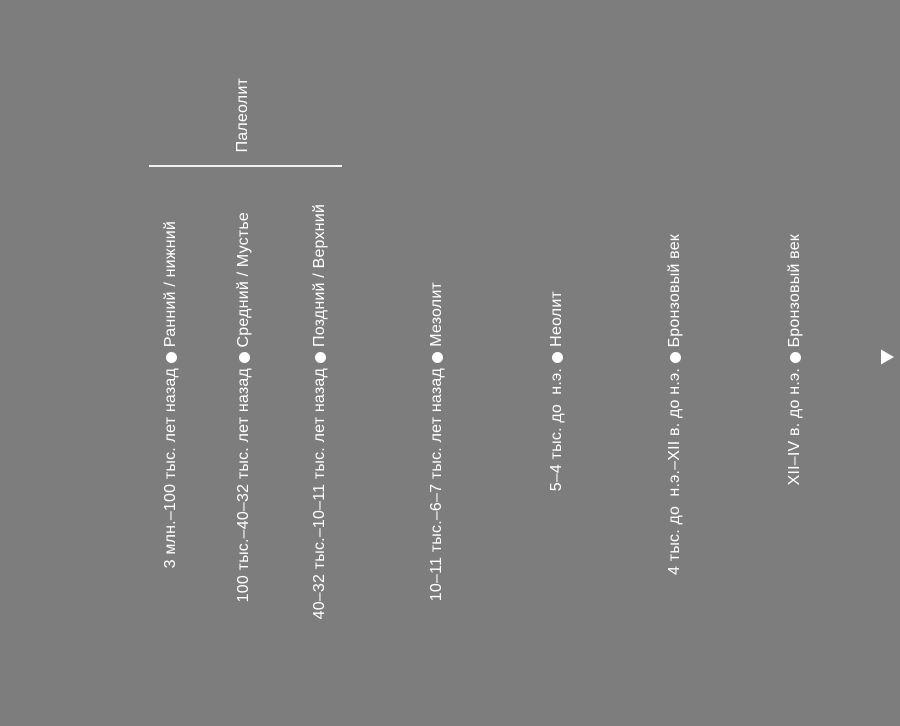 The image size is (900, 726). What do you see at coordinates (170, 468) in the screenshot?
I see `date-label: 3 млн.–100 тыс. лет назад` at bounding box center [170, 468].